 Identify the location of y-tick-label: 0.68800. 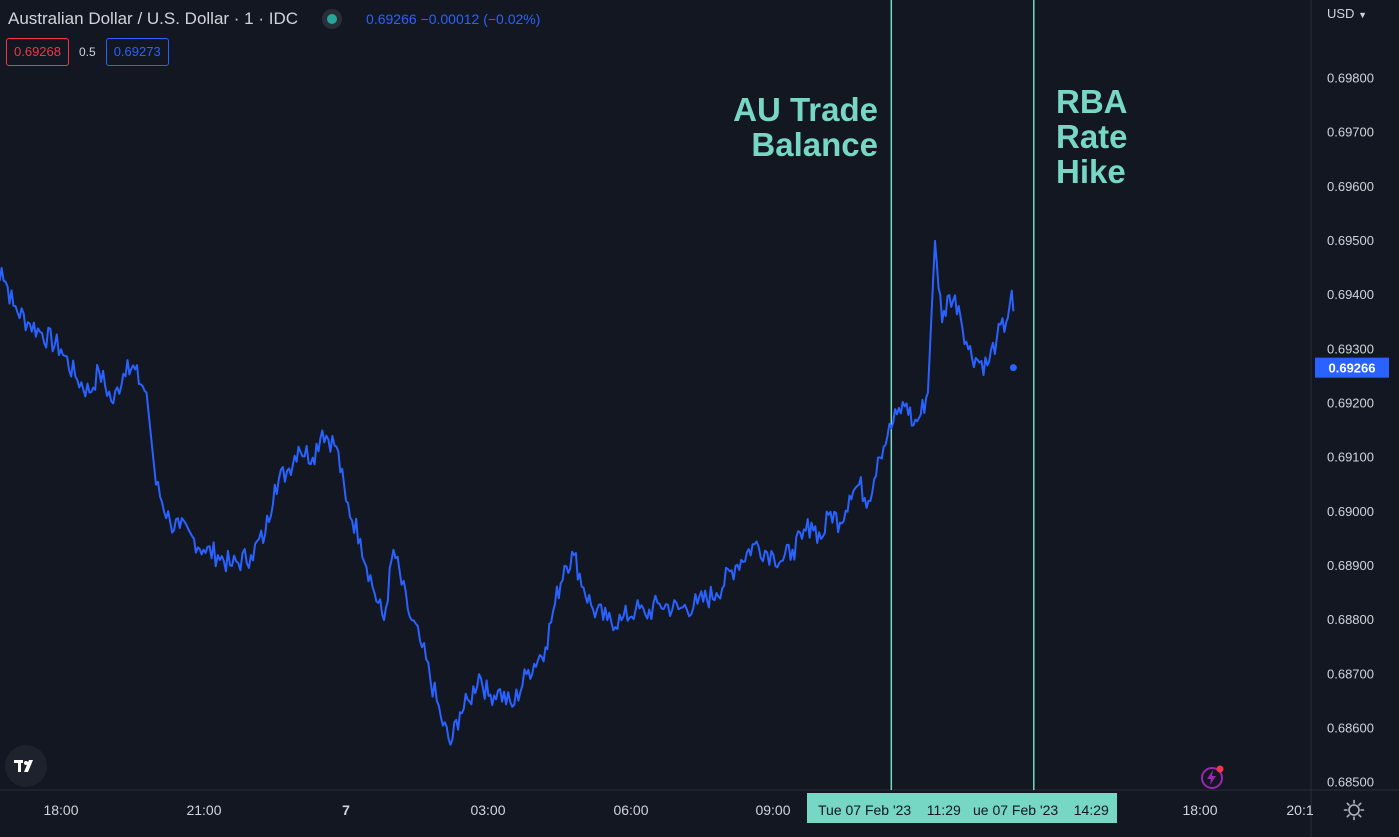
(1350, 619).